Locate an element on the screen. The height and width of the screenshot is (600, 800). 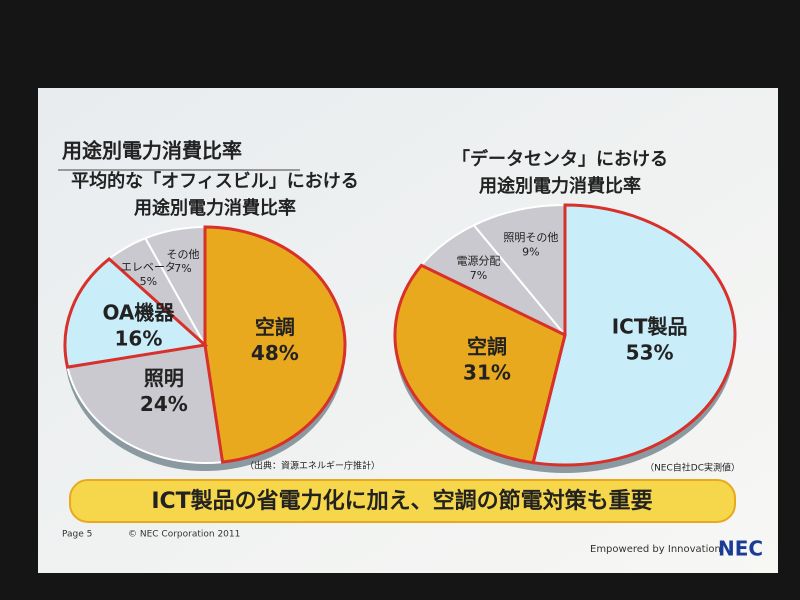
pie-title: 平均的な「オフィスビル」における is located at coordinates (215, 181).